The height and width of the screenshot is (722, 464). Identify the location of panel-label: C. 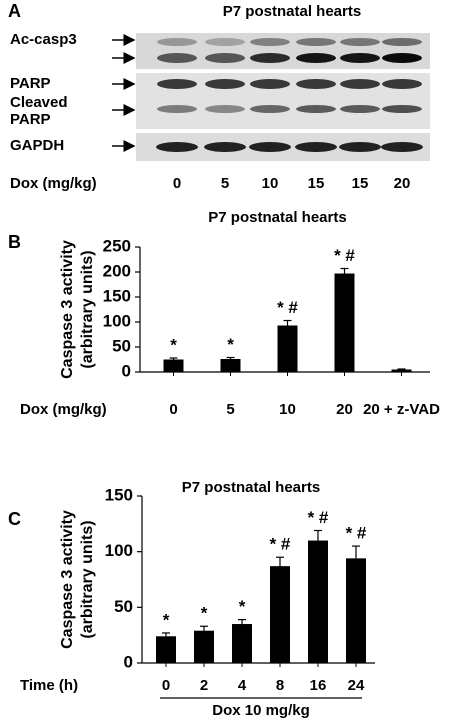
(14, 519).